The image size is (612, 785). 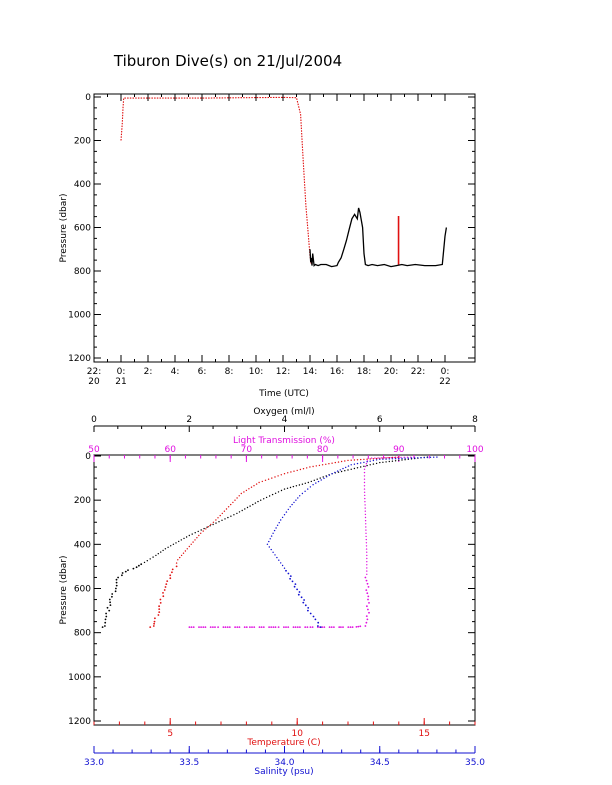 I want to click on profile-plot-series, so click(x=269, y=542).